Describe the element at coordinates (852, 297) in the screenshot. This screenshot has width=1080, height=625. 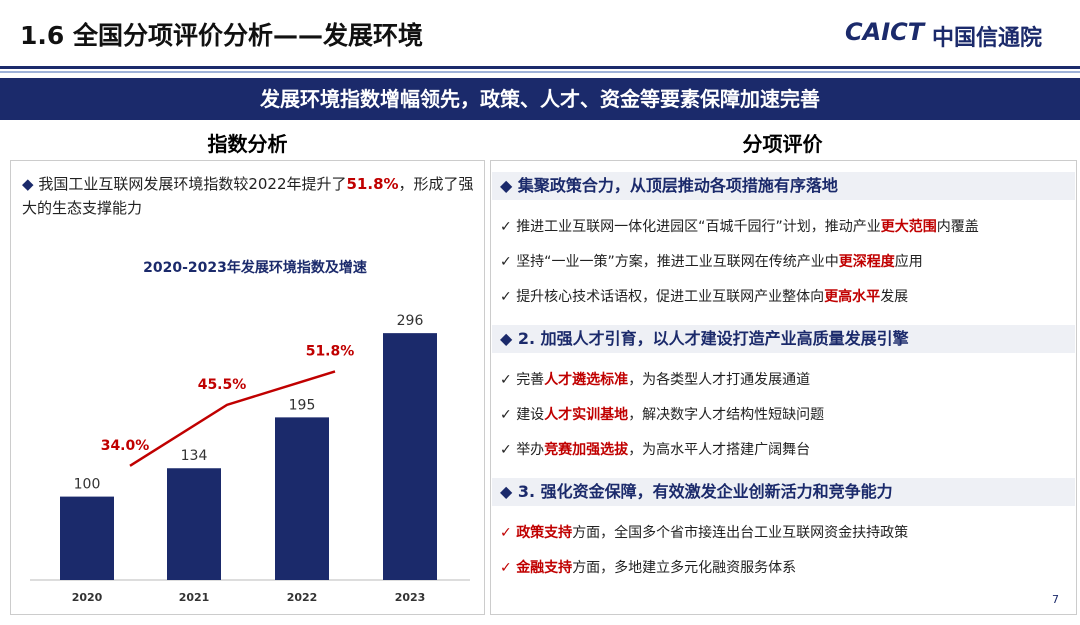
I see `highlight: 更高水平` at that location.